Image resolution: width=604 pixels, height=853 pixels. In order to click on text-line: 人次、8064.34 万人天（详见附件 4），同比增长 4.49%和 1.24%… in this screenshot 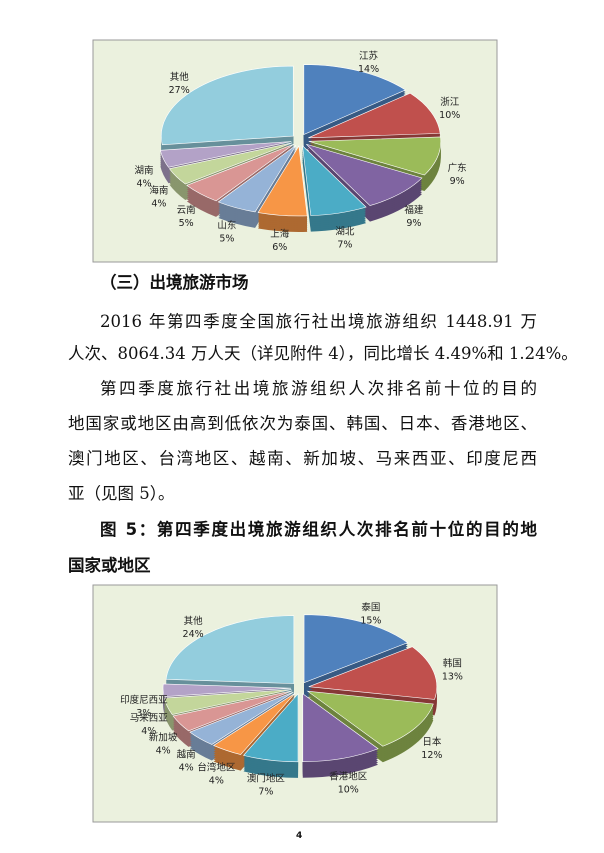, I will do `click(323, 353)`.